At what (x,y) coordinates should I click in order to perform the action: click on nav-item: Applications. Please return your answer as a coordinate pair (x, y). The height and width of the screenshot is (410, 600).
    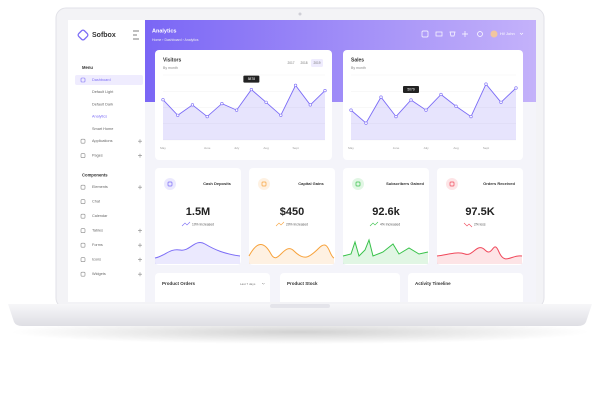
    Looking at the image, I should click on (102, 141).